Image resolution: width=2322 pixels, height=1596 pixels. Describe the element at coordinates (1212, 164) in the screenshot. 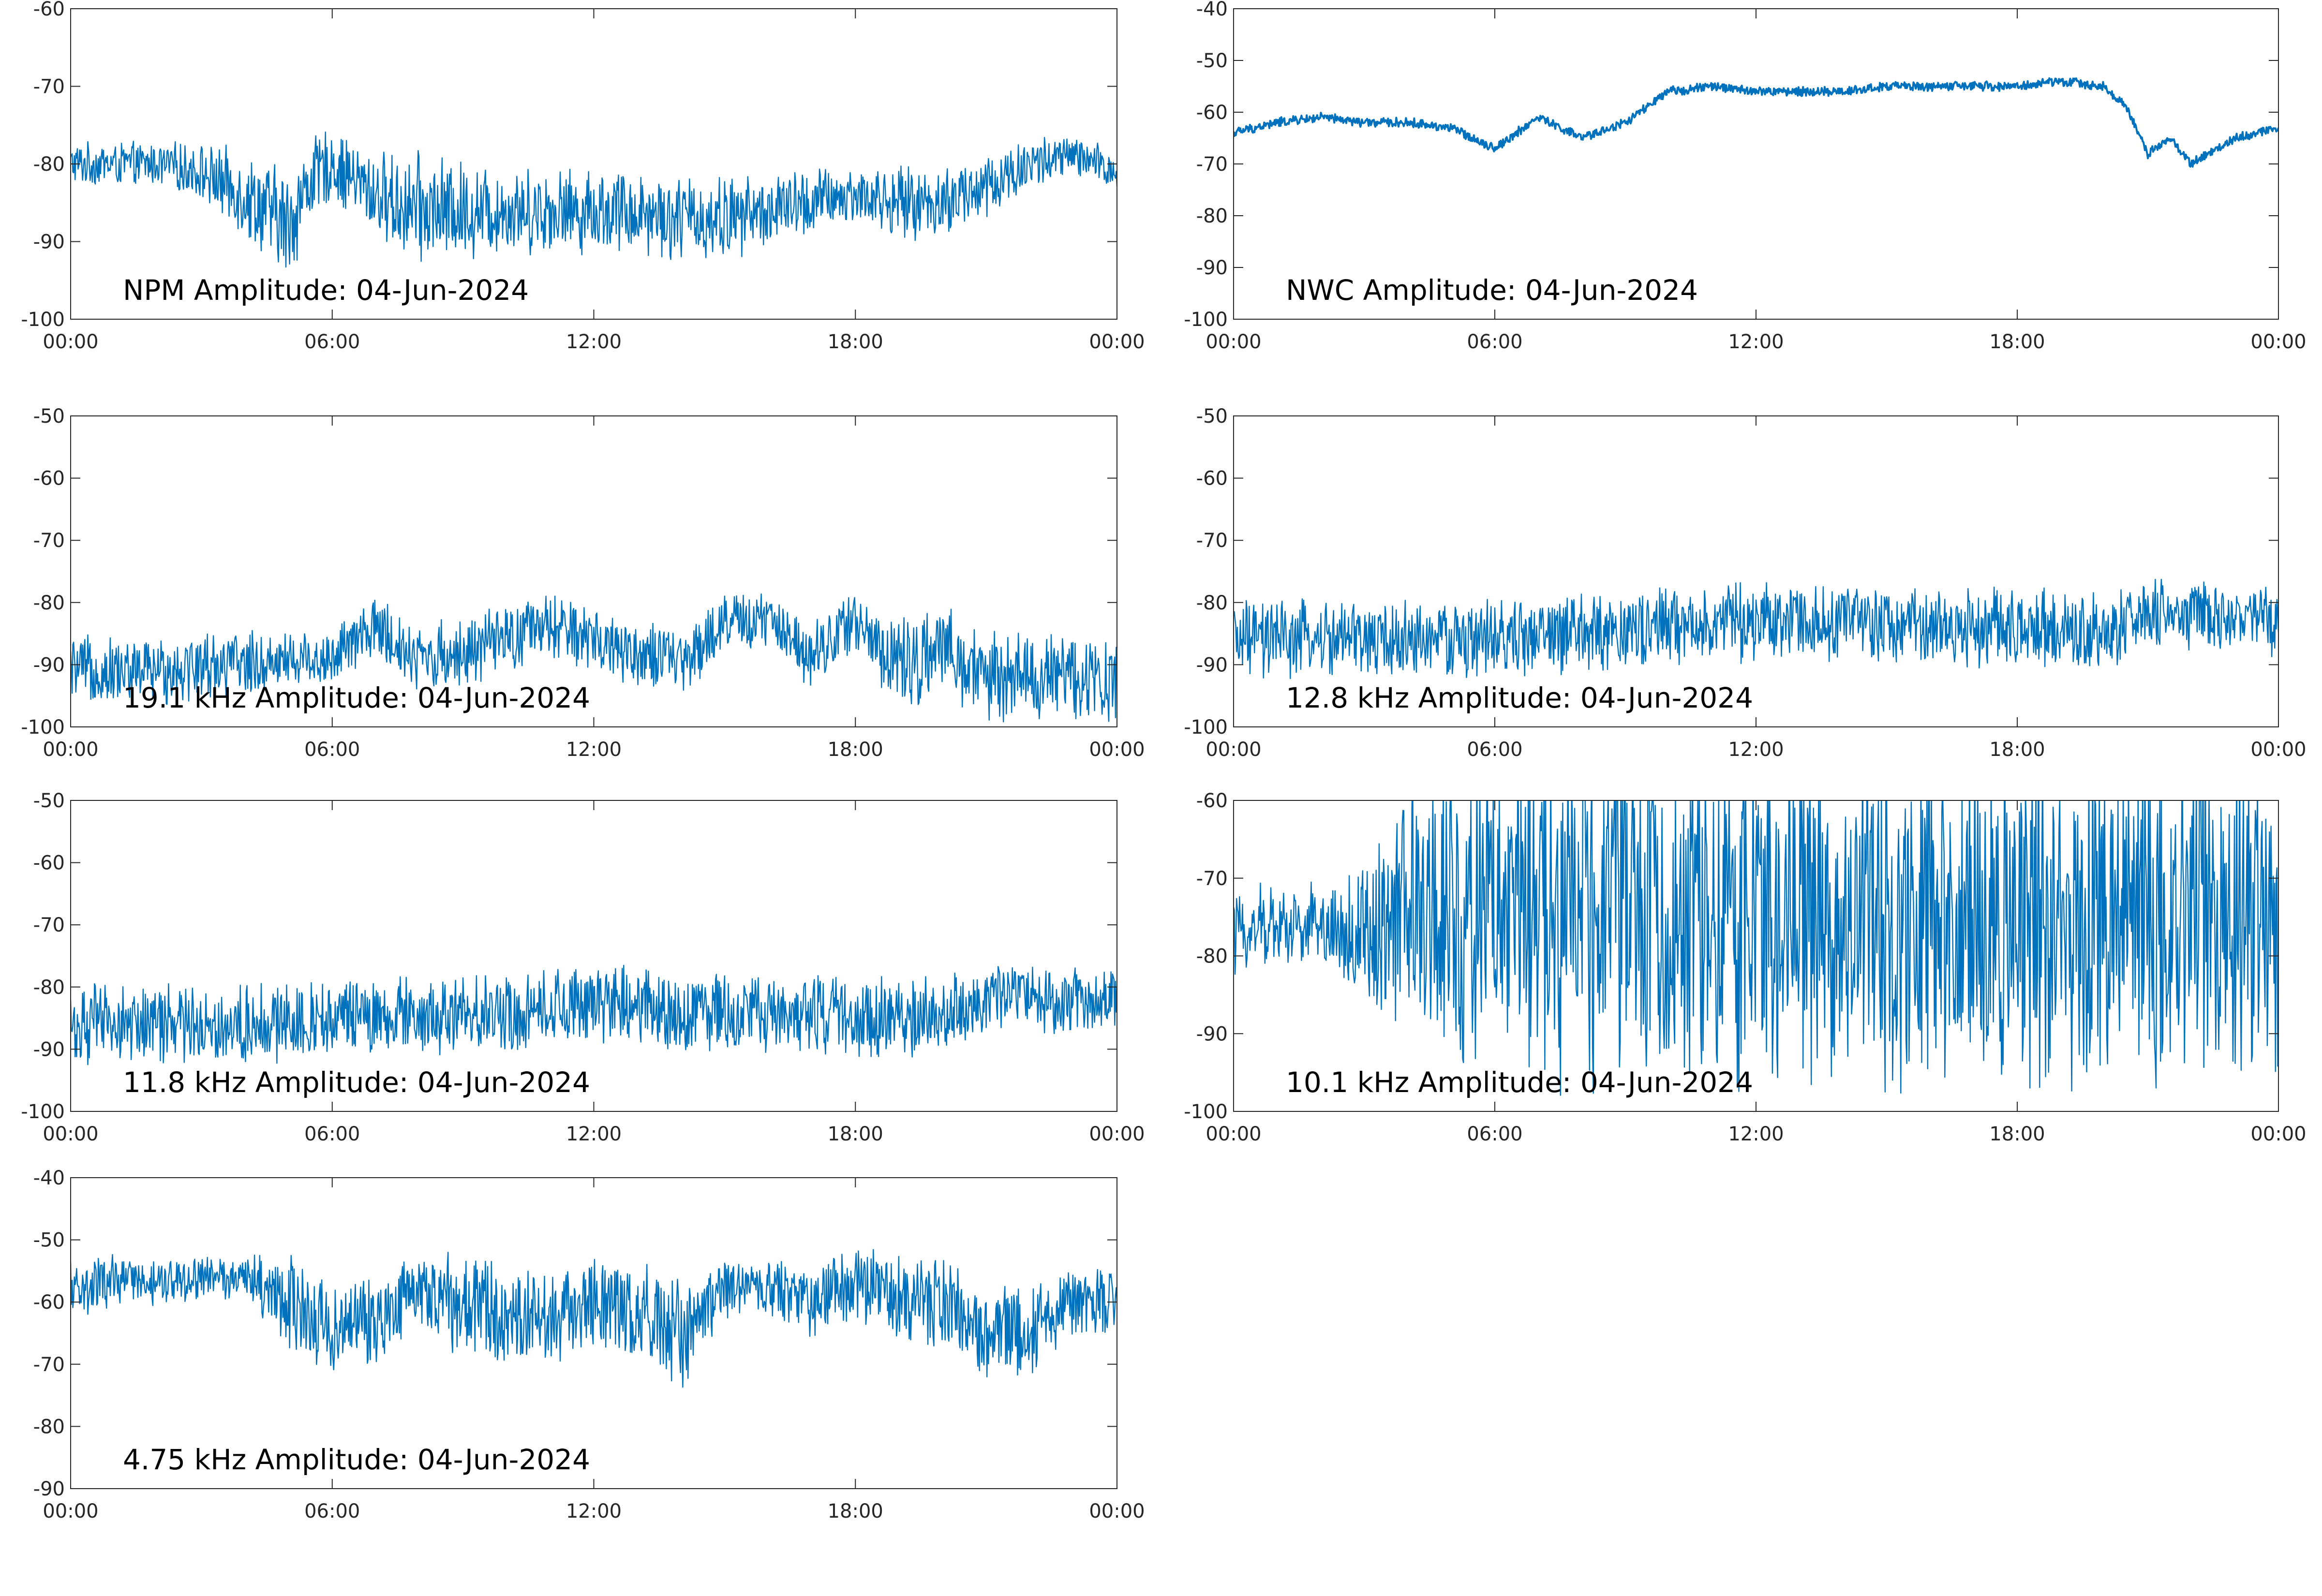

I see `panel-2-ytick-label-4: -70` at that location.